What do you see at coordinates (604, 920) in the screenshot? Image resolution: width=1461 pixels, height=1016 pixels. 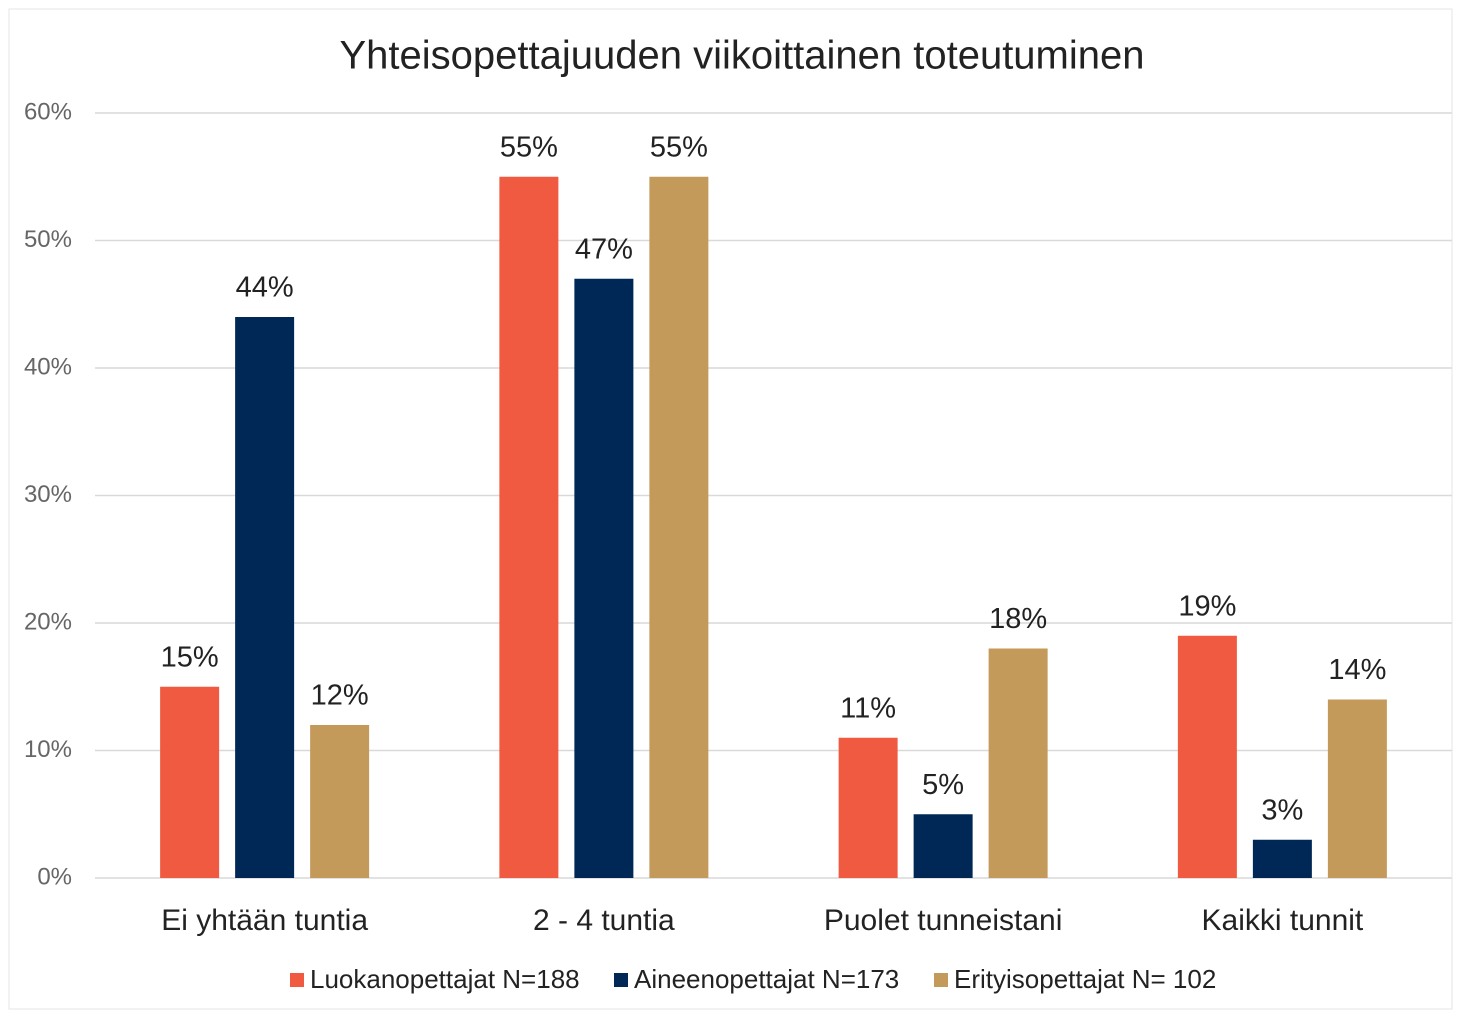 I see `x-tick-label: 2 - 4 tuntia` at bounding box center [604, 920].